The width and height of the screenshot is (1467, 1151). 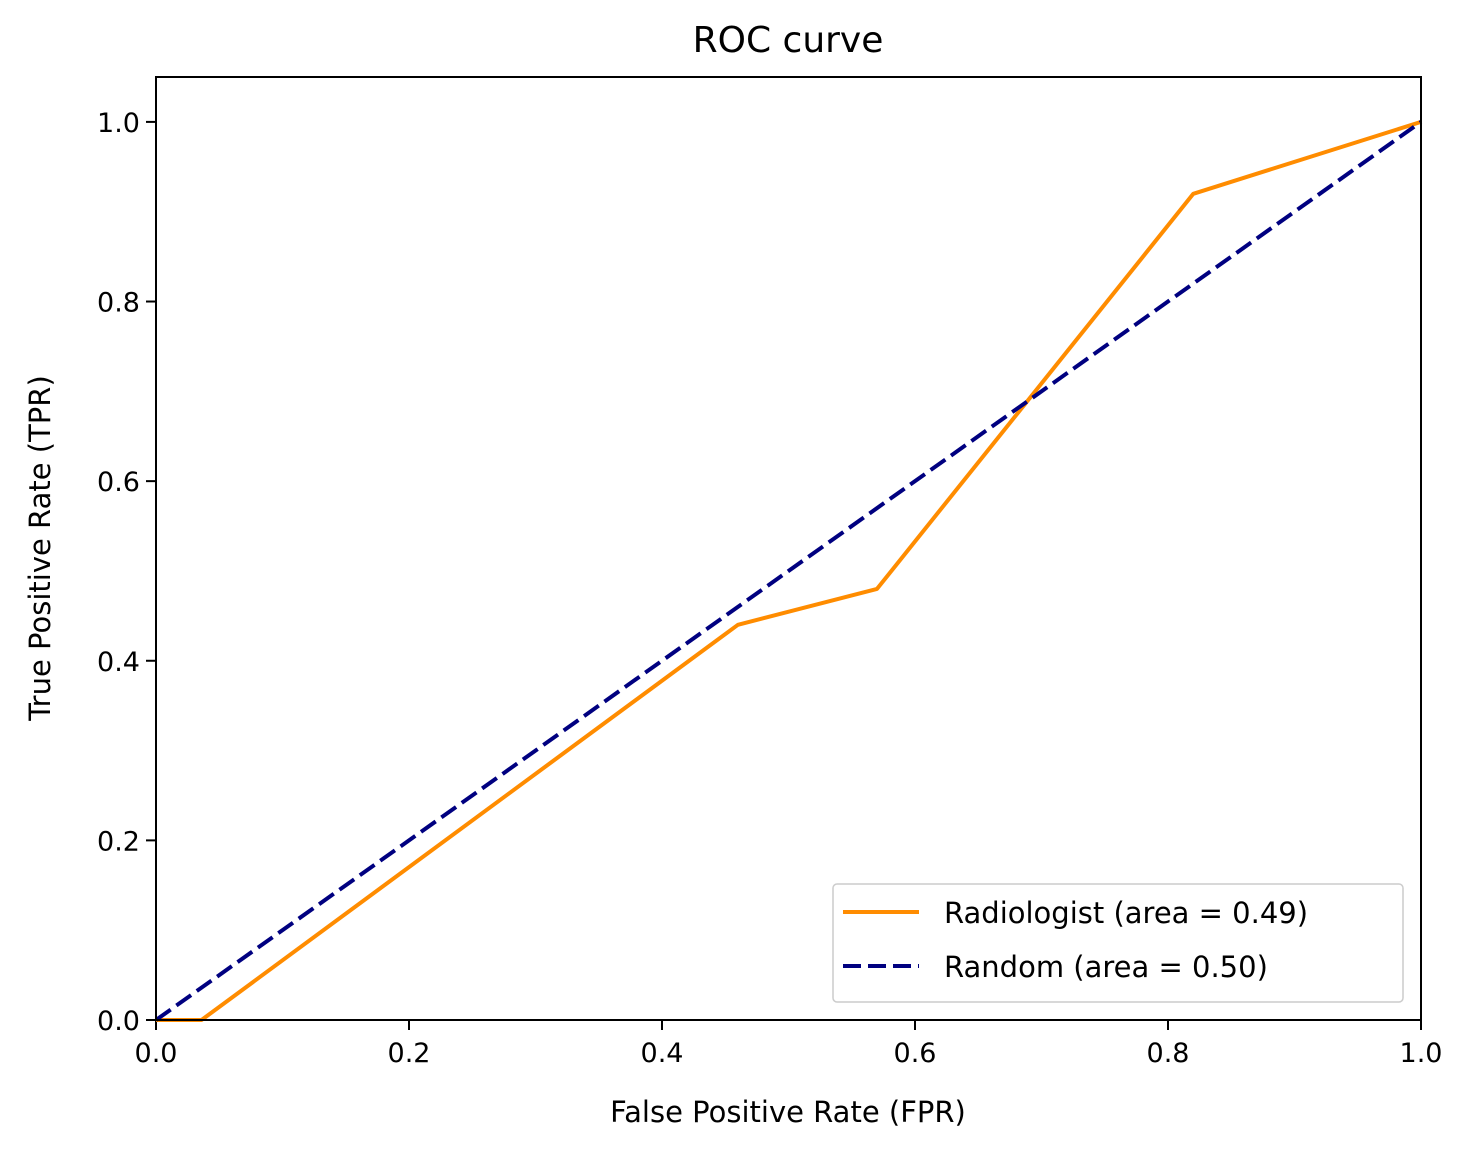 What do you see at coordinates (788, 1112) in the screenshot?
I see `x-axis-label: False Positive Rate (FPR)` at bounding box center [788, 1112].